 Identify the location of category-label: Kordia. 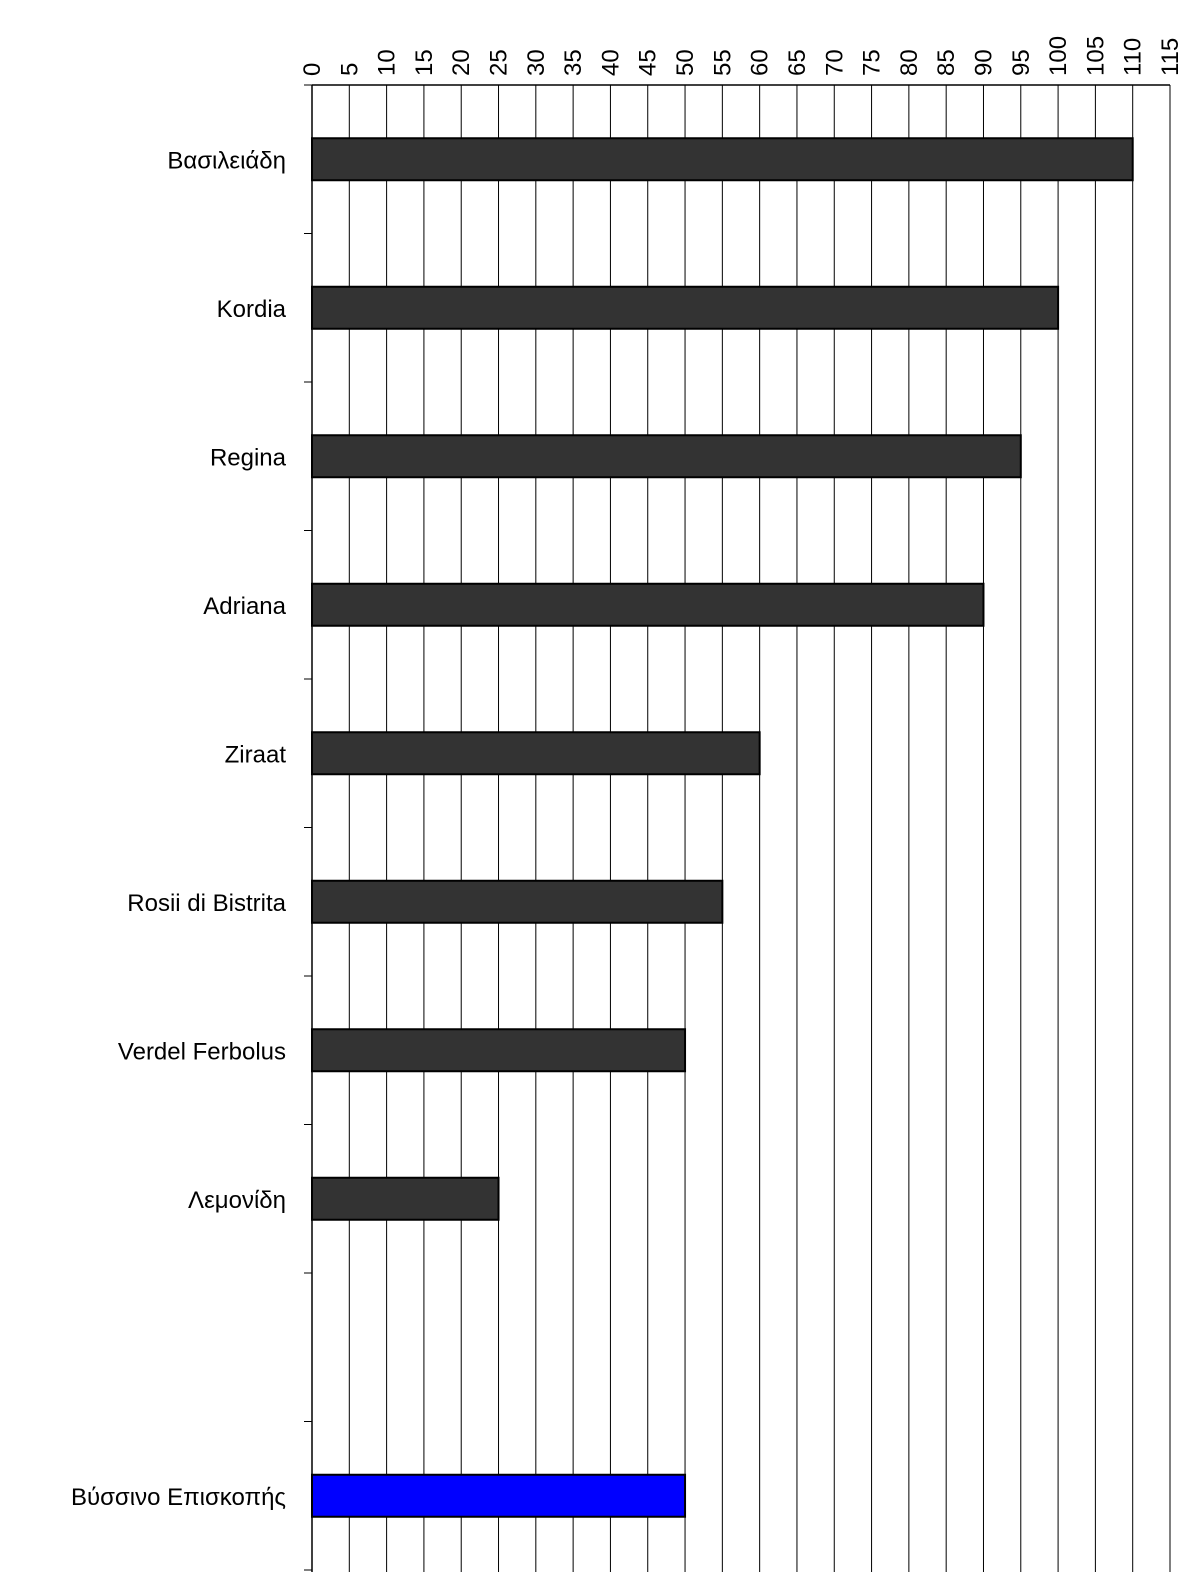
(252, 309).